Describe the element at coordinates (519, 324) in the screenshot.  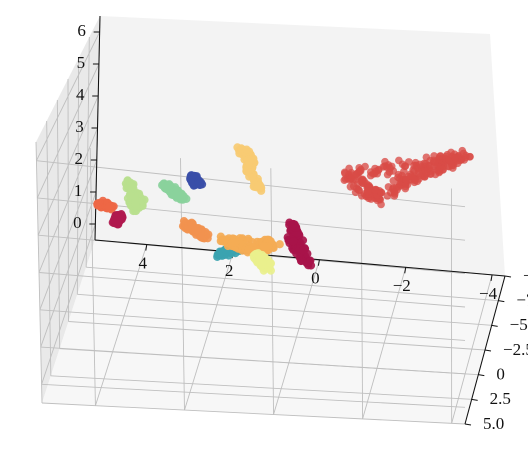
I see `y-tick-label-4: −5.0` at that location.